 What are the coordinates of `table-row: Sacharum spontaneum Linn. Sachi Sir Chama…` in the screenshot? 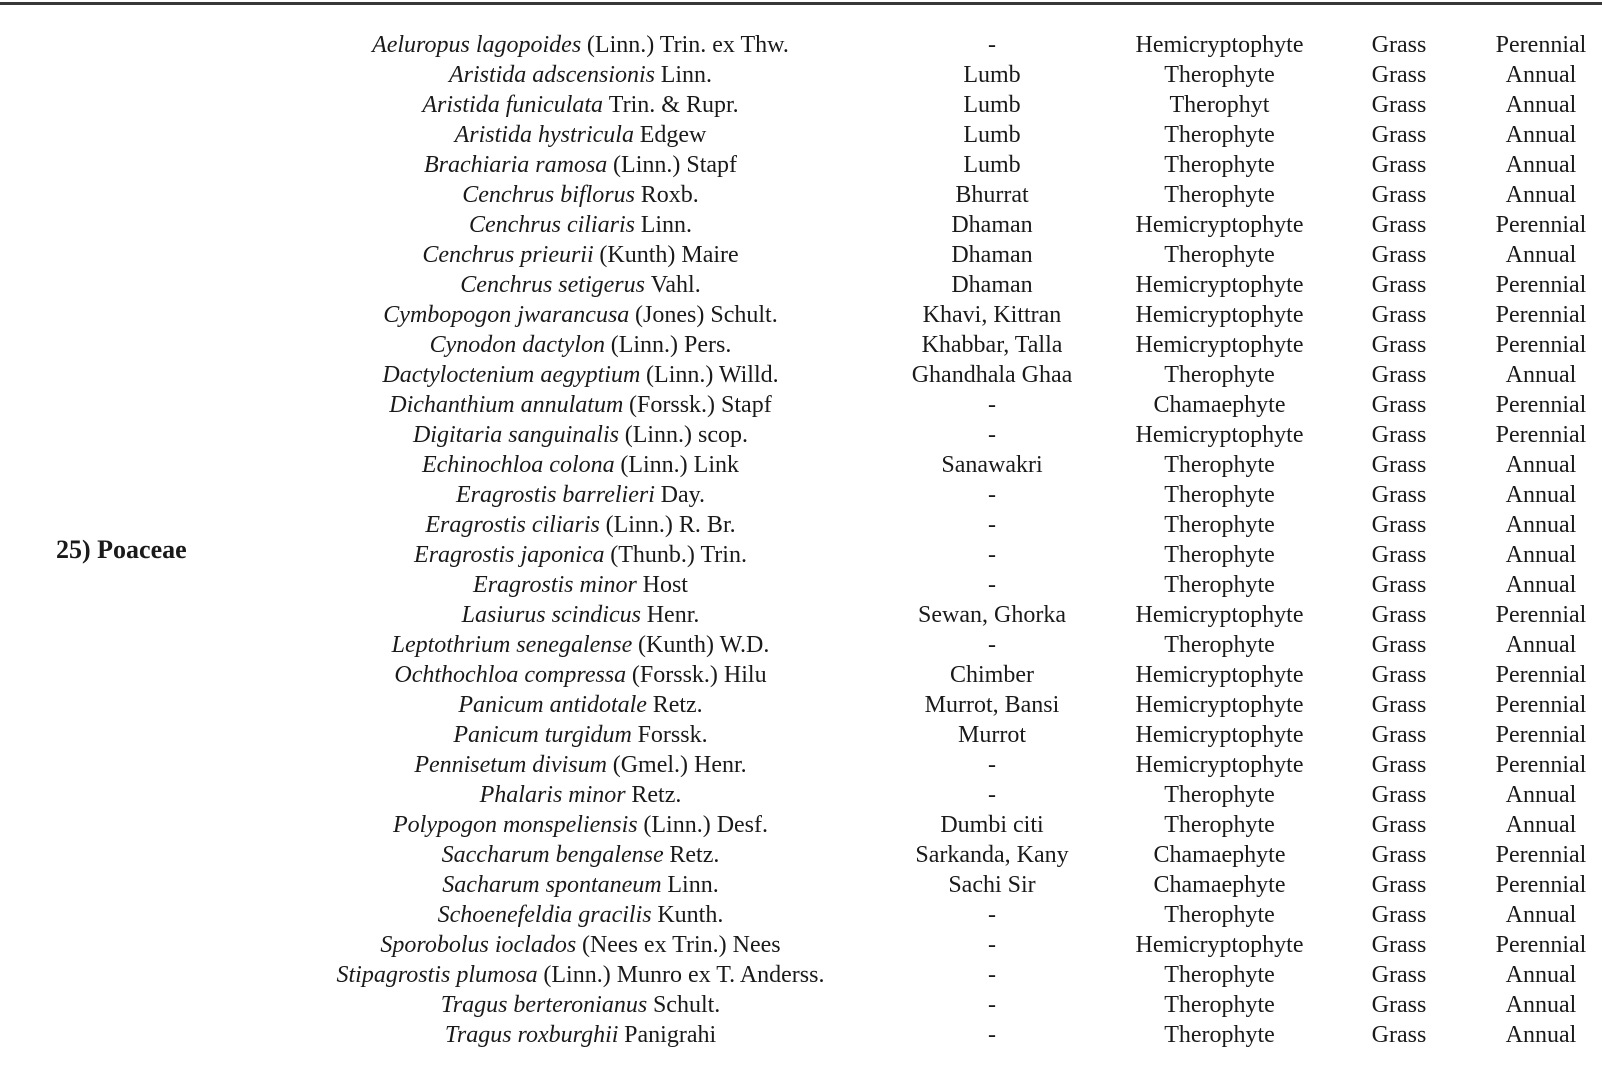 It's located at (950, 885).